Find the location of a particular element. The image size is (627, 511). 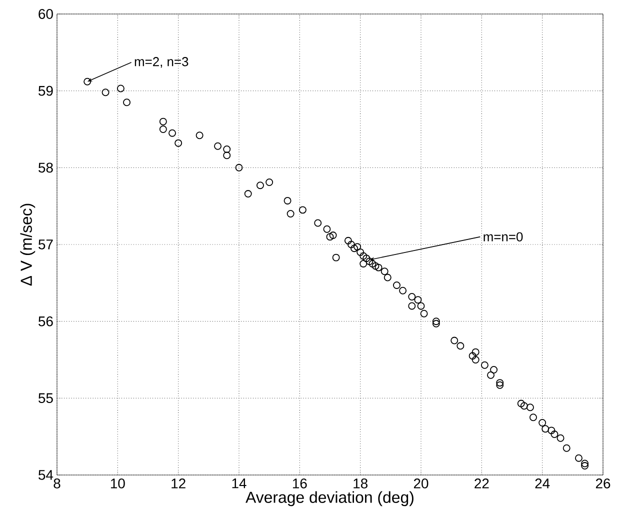

x-tick-label: 14 is located at coordinates (239, 483).